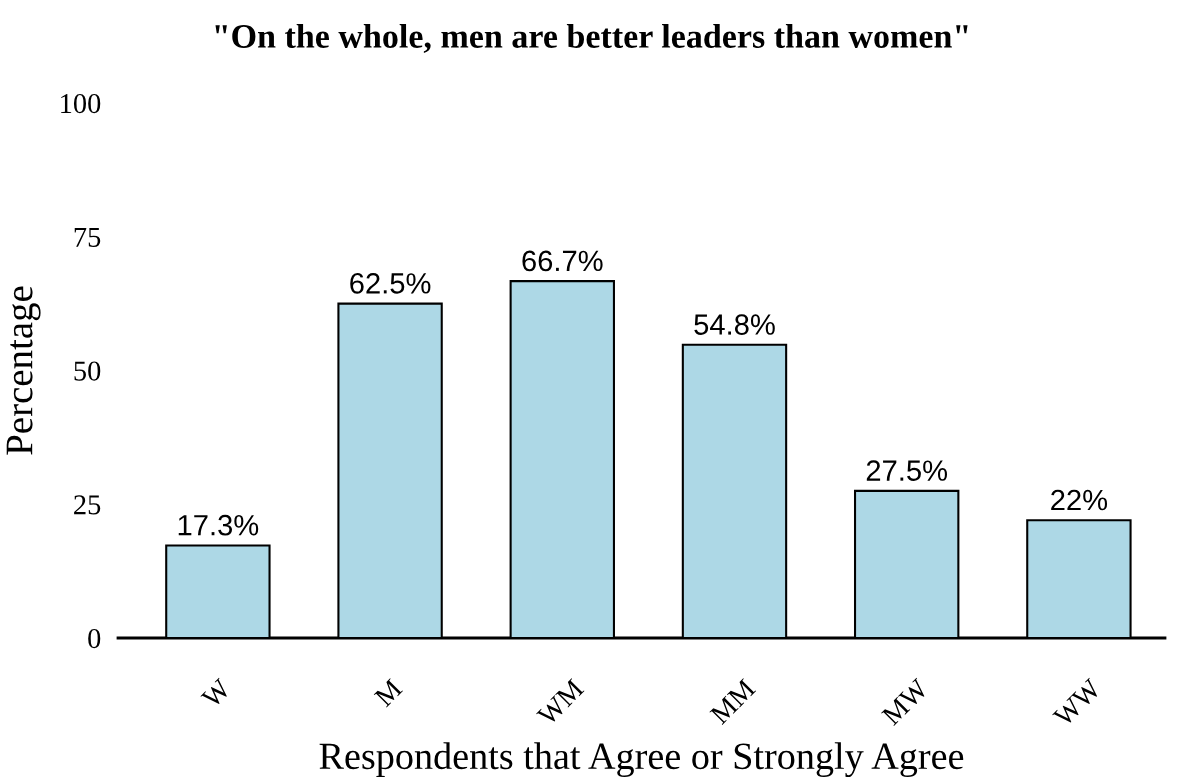 This screenshot has height=780, width=1183. I want to click on data-label: 66.7%, so click(562, 261).